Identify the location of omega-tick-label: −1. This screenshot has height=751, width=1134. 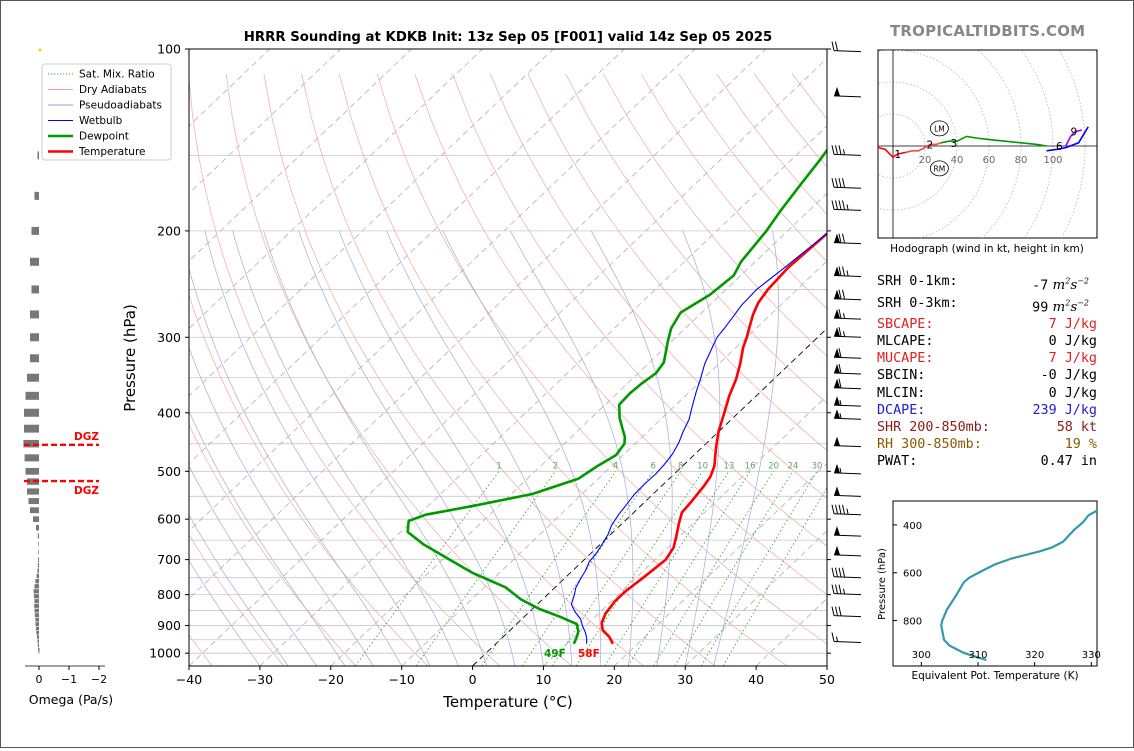
(69, 679).